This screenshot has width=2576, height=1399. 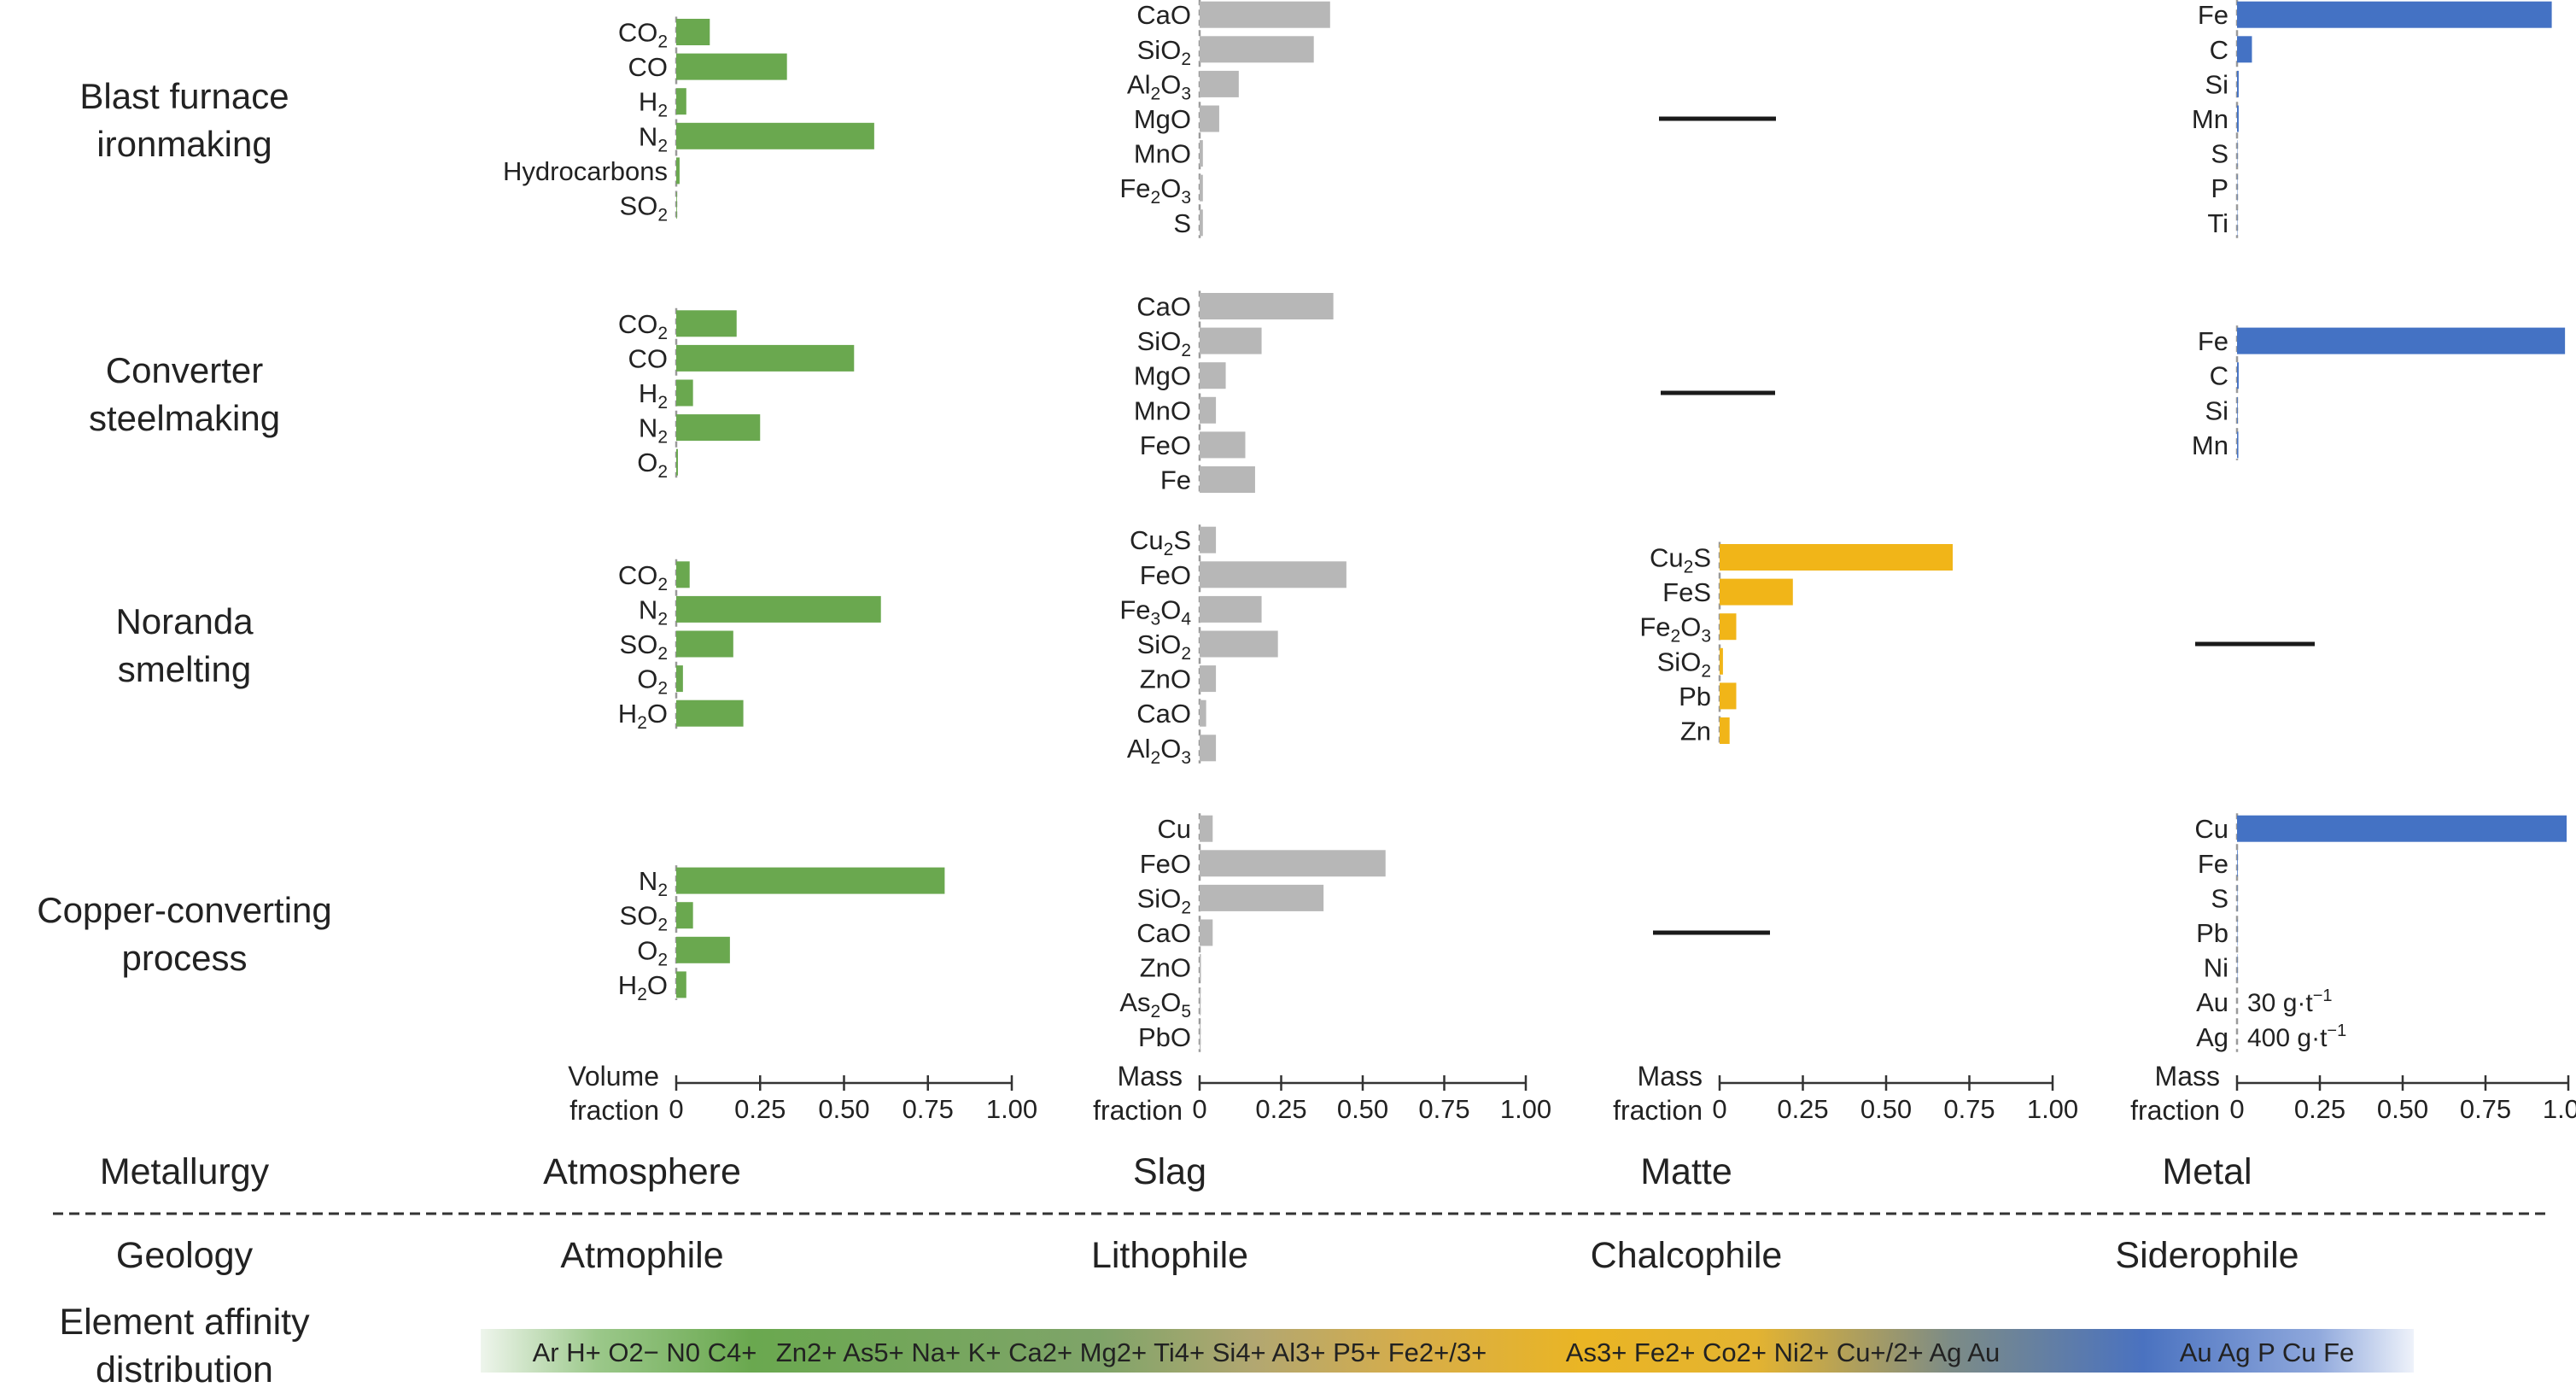 I want to click on bar-pb, so click(x=1728, y=696).